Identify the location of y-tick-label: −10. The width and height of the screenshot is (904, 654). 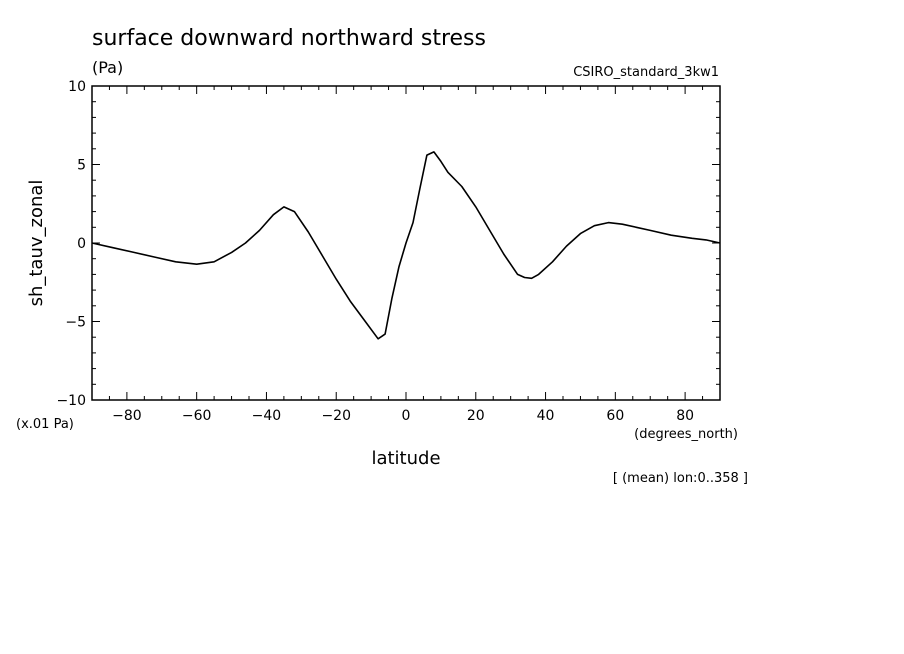
(71, 401).